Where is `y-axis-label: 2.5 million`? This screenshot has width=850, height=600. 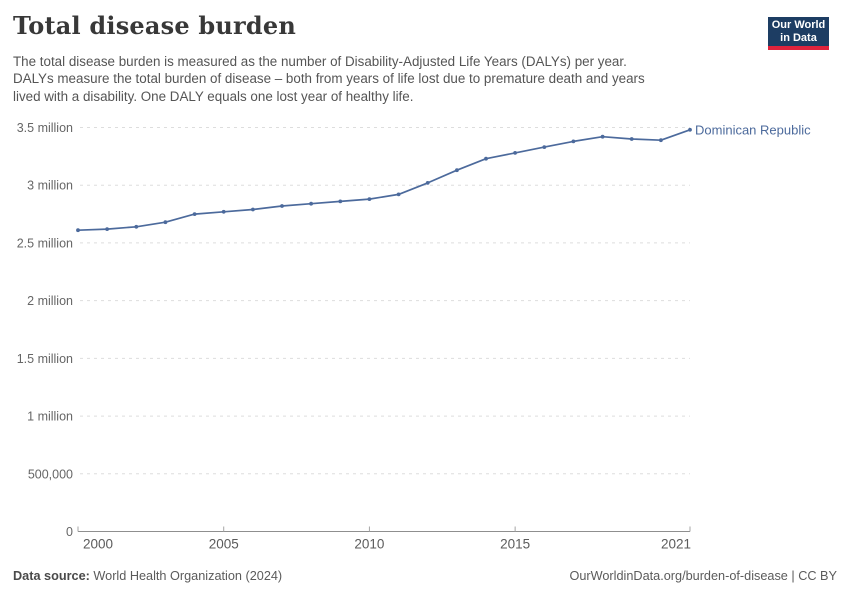 y-axis-label: 2.5 million is located at coordinates (45, 243).